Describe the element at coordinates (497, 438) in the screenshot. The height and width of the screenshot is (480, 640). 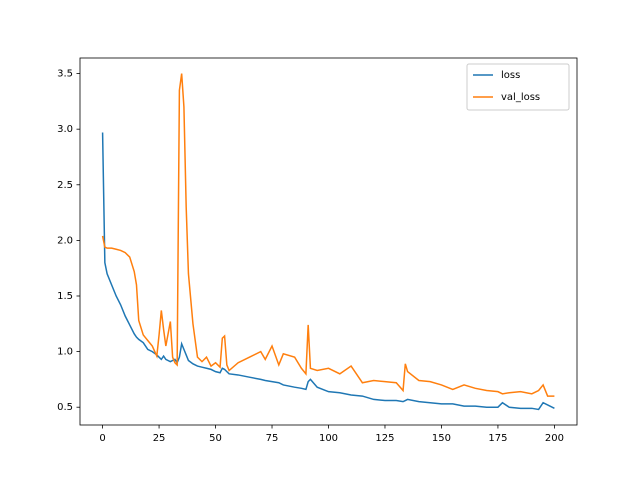
I see `x-tick-label: 175` at that location.